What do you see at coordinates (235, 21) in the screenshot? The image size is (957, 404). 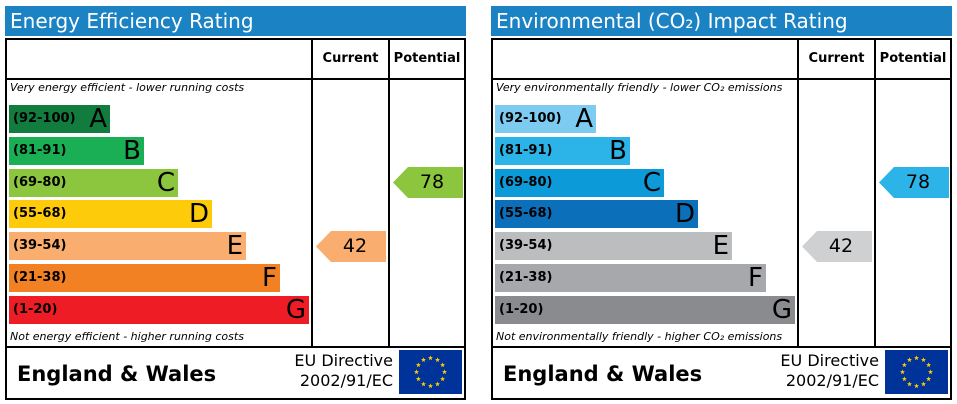 I see `chart-title: Energy Efficiency Rating` at bounding box center [235, 21].